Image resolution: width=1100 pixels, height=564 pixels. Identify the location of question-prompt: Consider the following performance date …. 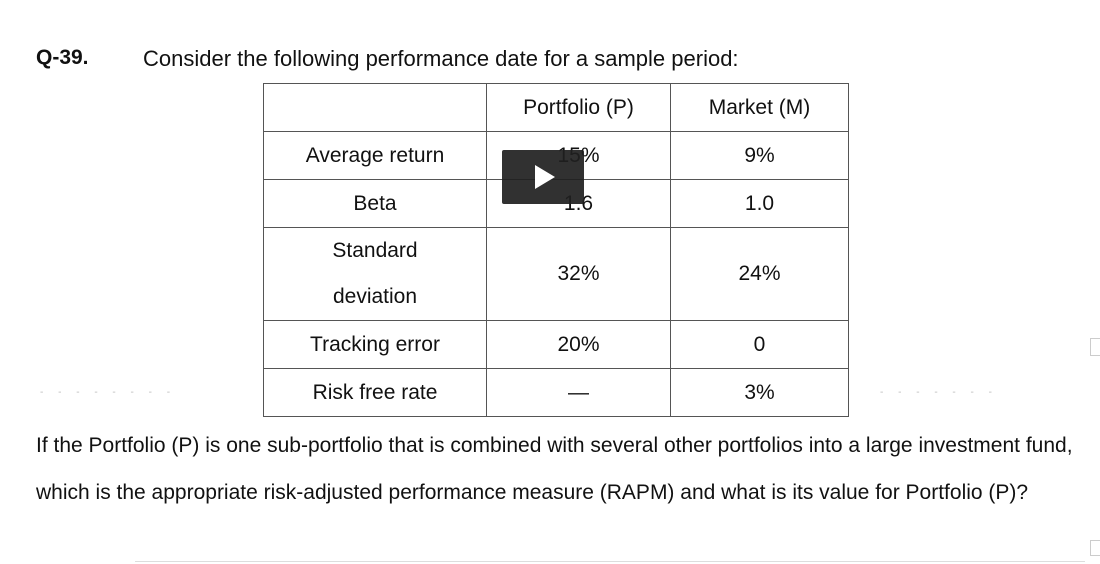
(441, 58).